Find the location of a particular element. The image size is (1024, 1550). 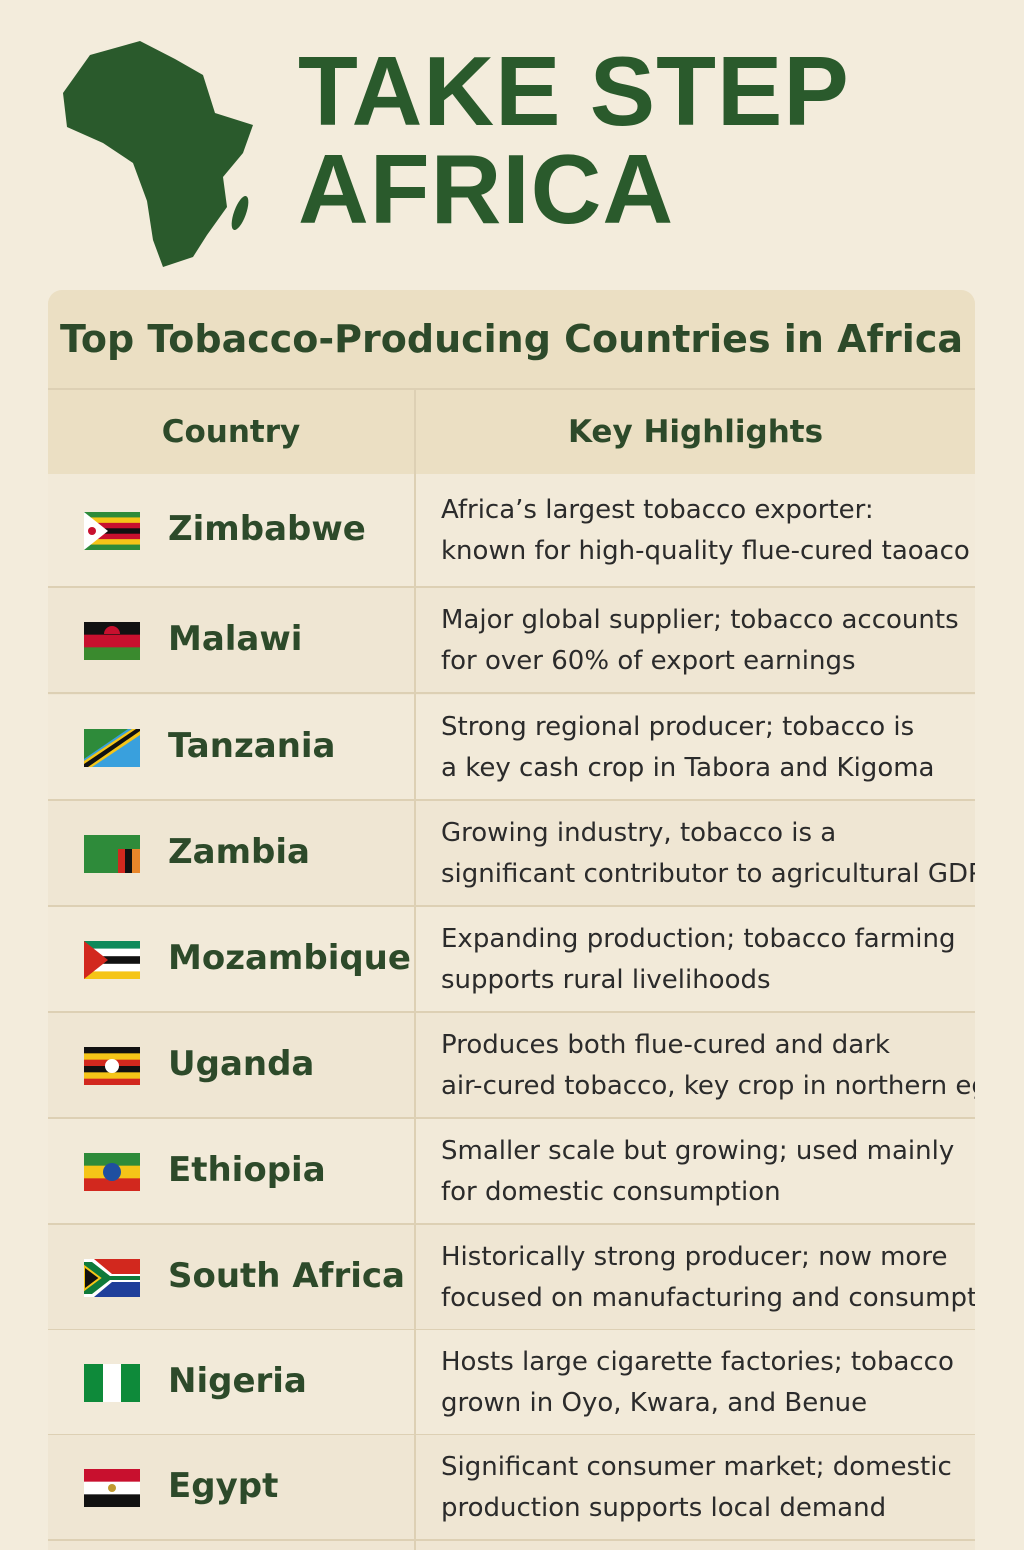

africa-map is located at coordinates (158, 154).